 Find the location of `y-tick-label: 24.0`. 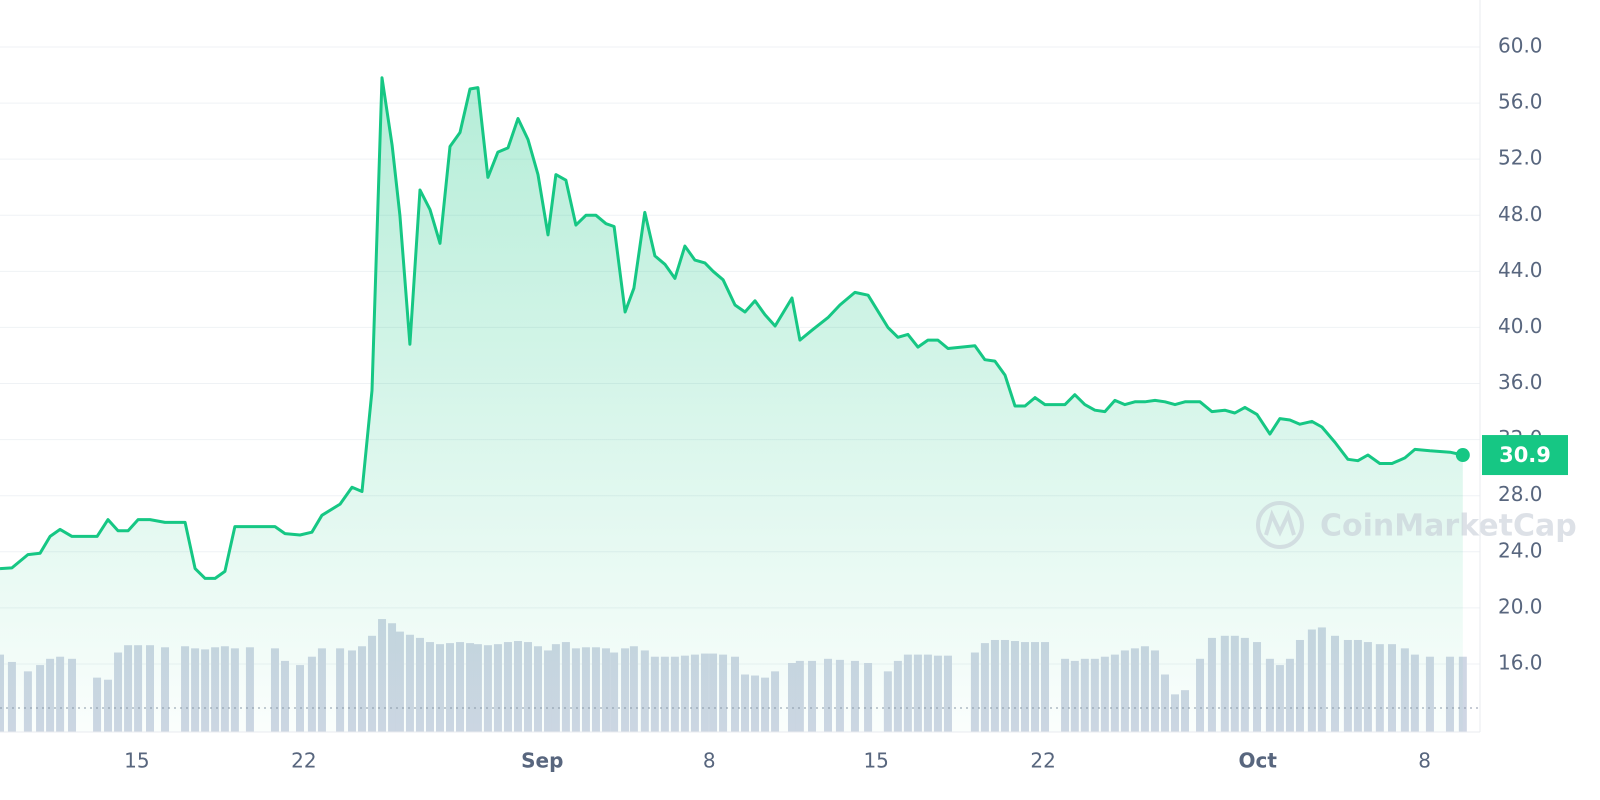

y-tick-label: 24.0 is located at coordinates (1520, 550).